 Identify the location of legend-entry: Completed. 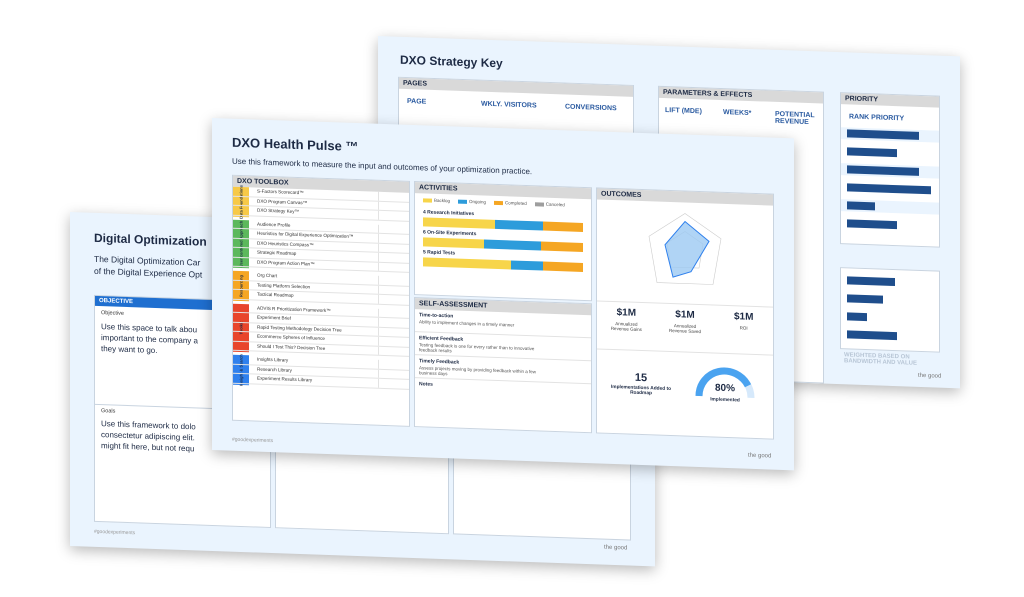
(510, 203).